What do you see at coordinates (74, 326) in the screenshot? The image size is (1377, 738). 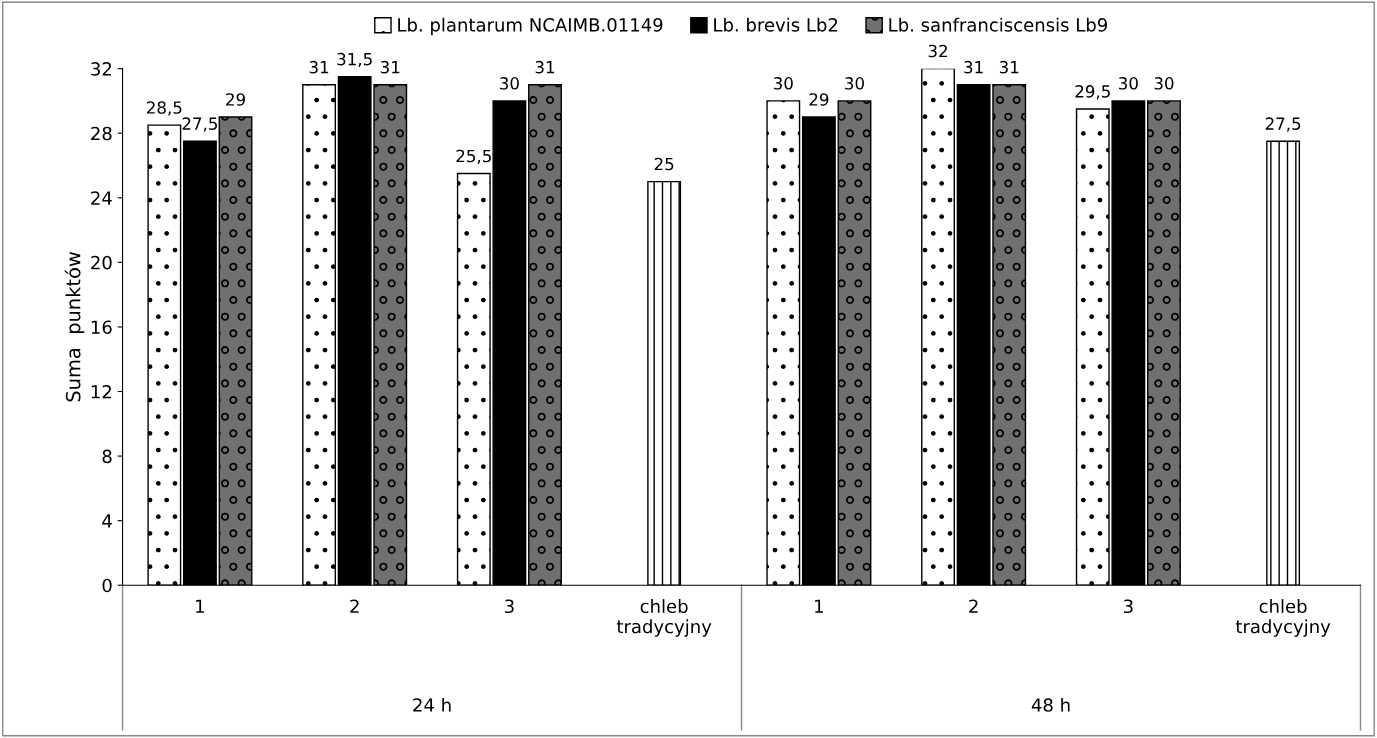 I see `y-axis-title: Suma punktów` at bounding box center [74, 326].